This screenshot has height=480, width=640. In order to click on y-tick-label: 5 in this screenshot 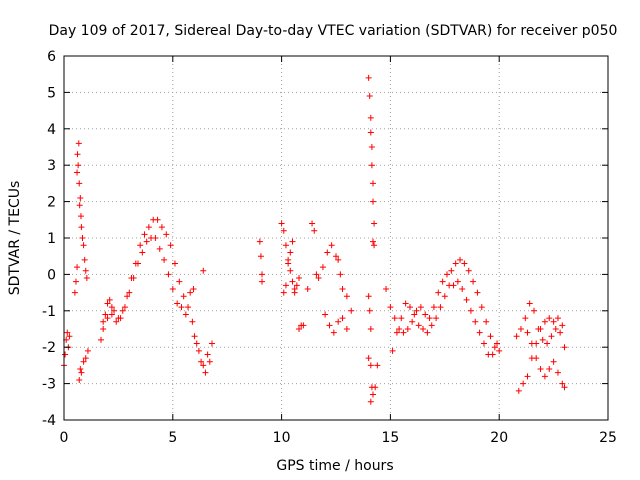, I will do `click(51, 93)`.